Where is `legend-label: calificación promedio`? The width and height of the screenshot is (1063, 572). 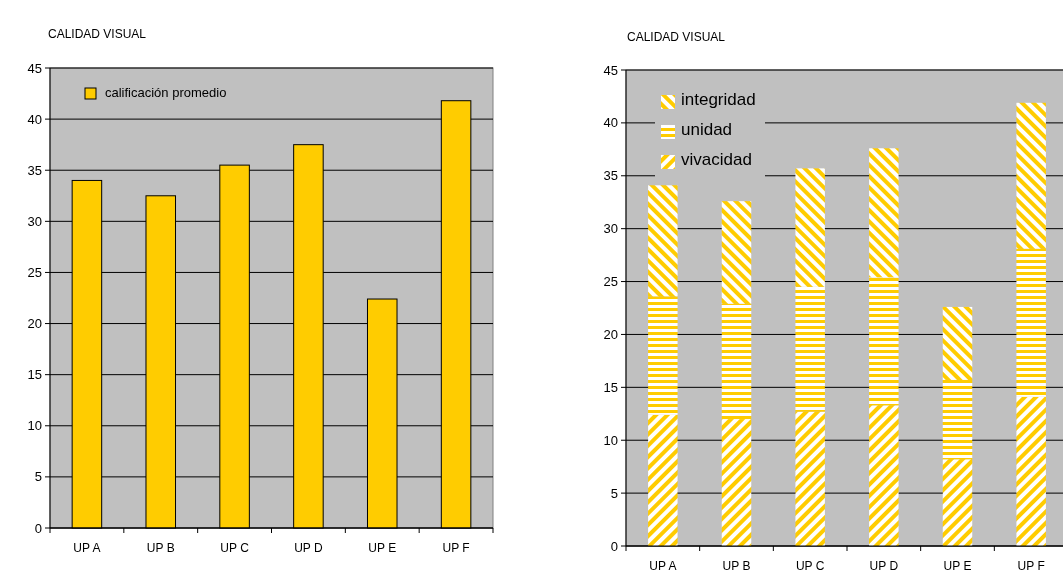
legend-label: calificación promedio is located at coordinates (166, 93).